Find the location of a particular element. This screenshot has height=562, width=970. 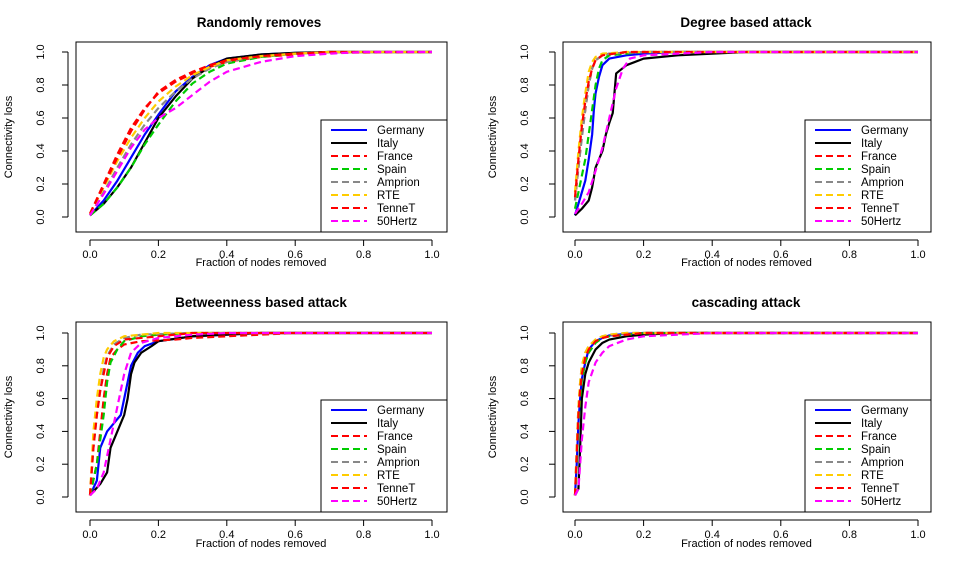

series-line-germany is located at coordinates (745, 133).